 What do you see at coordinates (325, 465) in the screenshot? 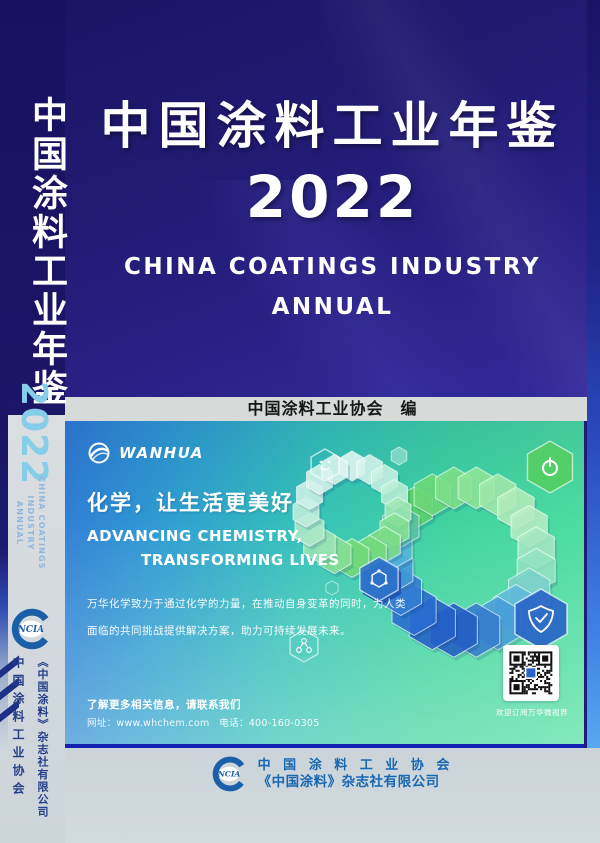
I see `face-hexagon-icon` at bounding box center [325, 465].